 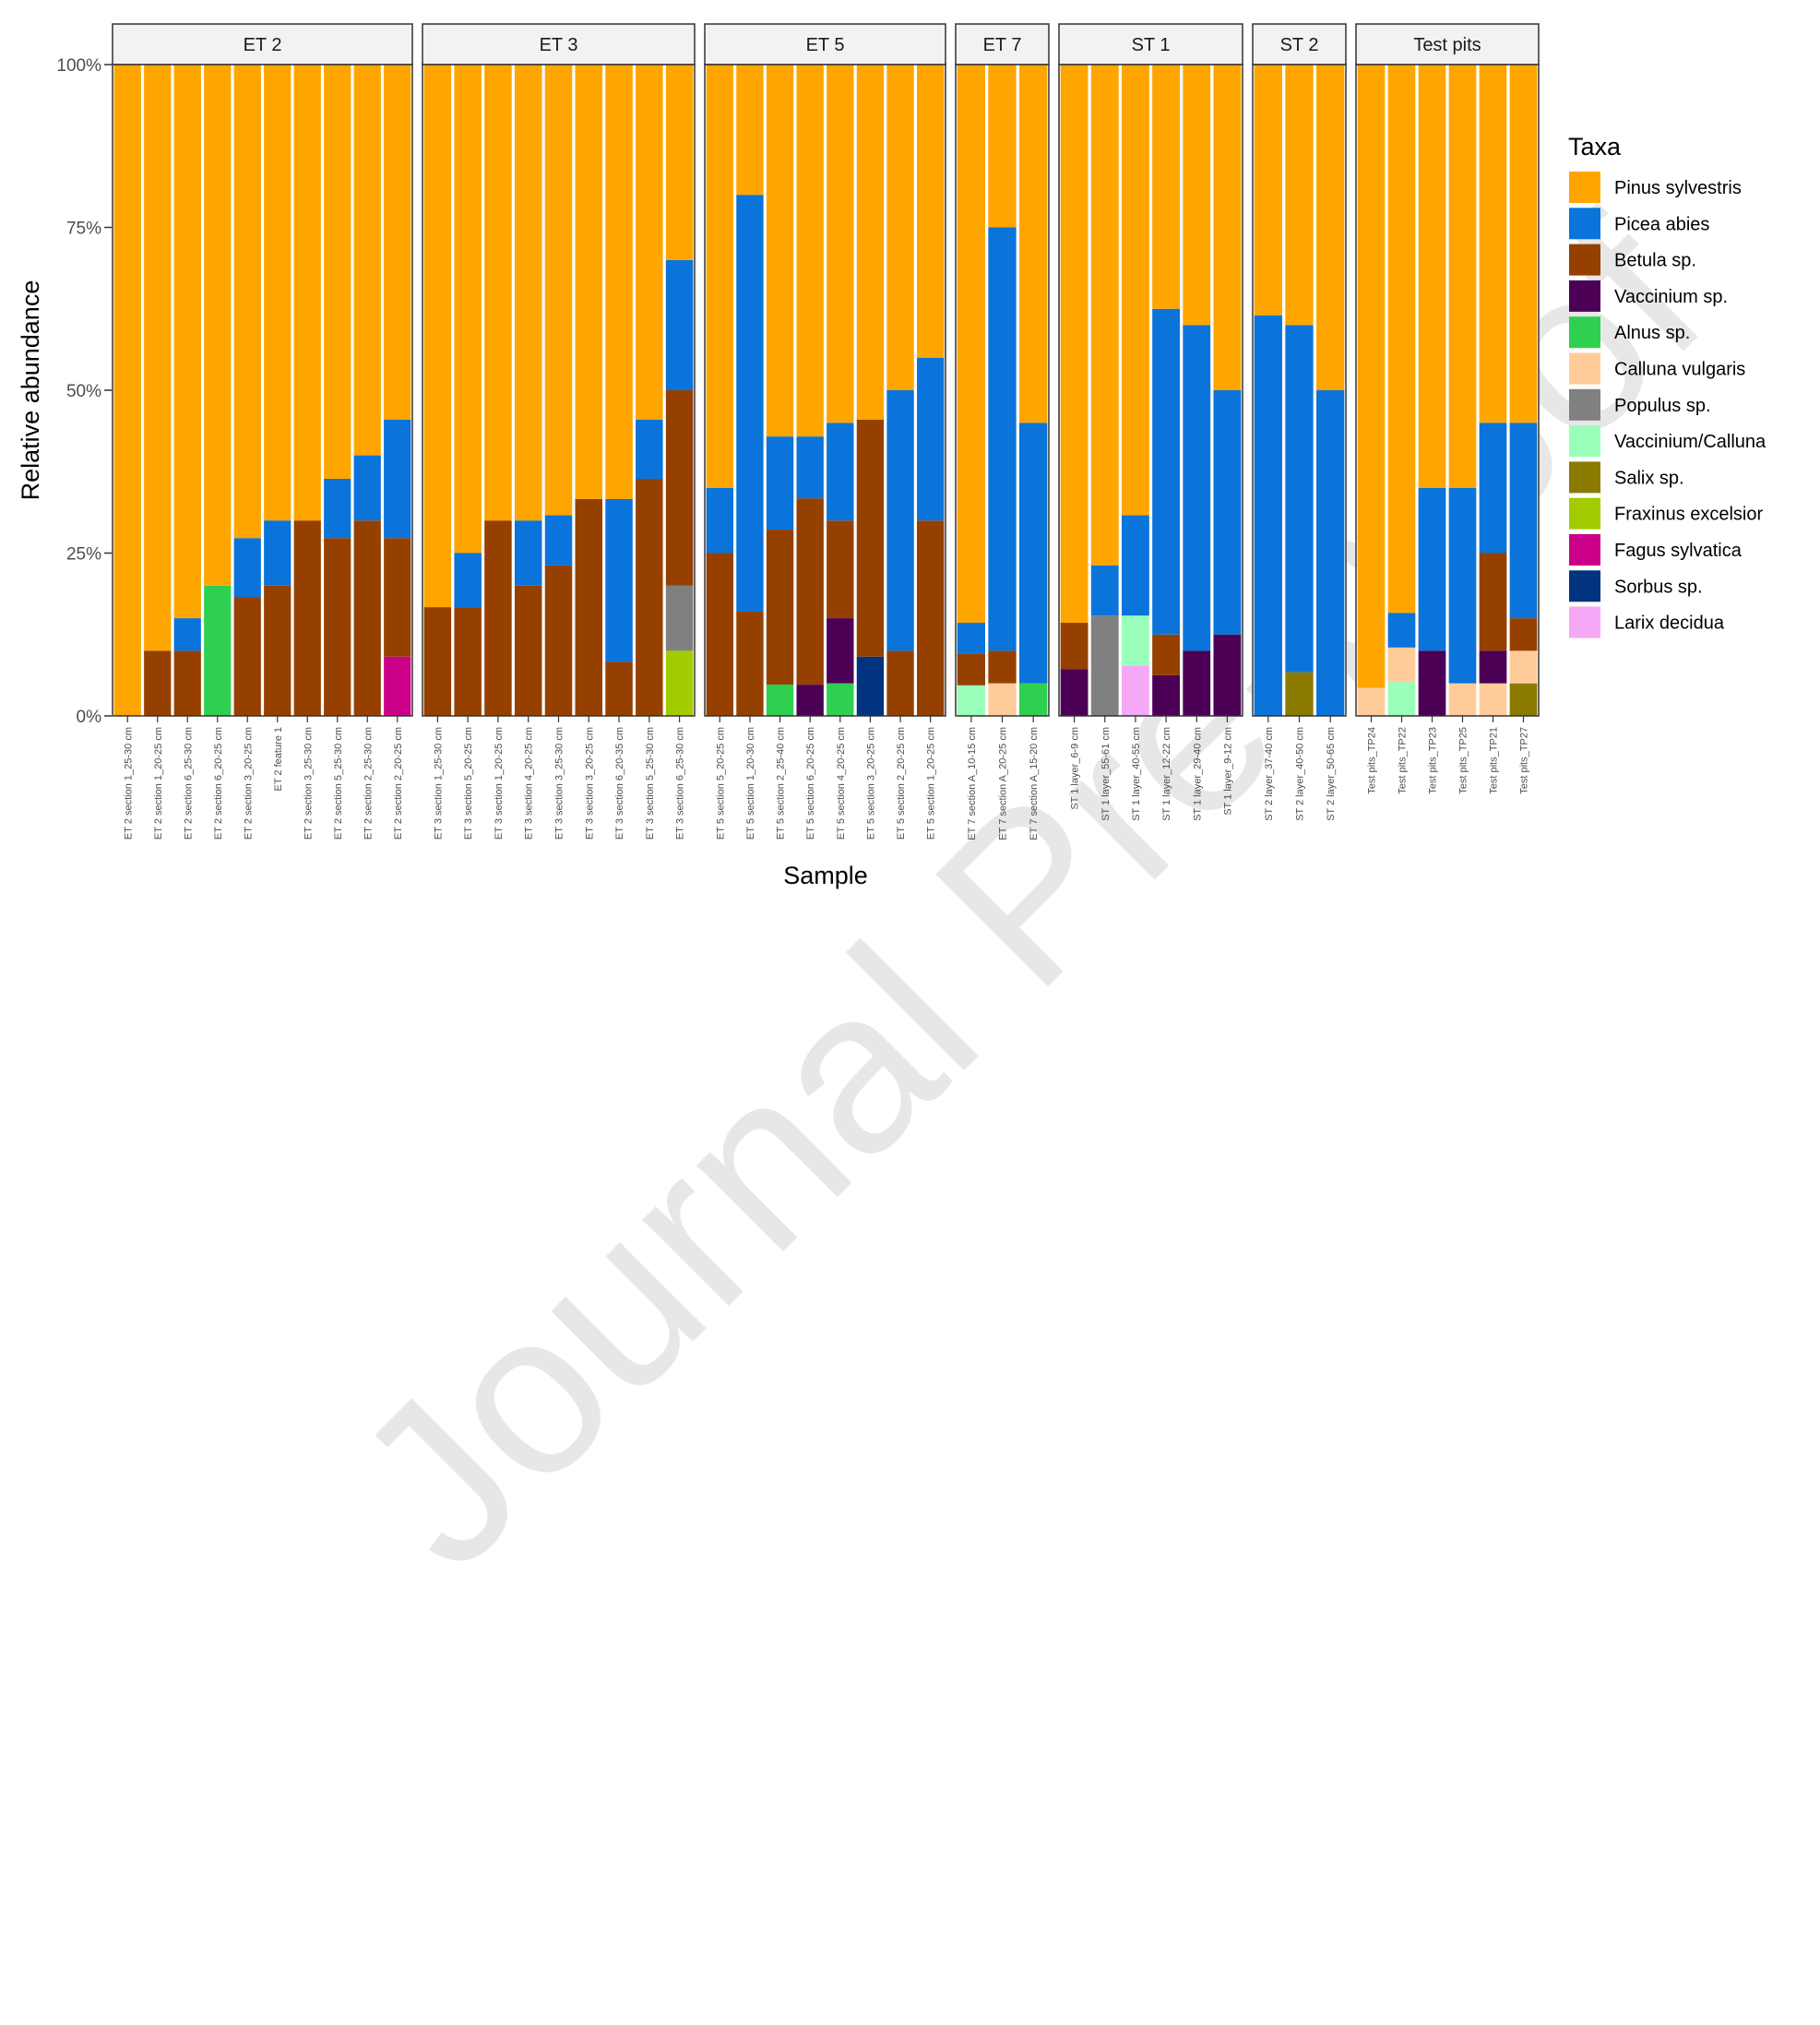 What do you see at coordinates (1584, 260) in the screenshot?
I see `legend-swatch-betula-sp` at bounding box center [1584, 260].